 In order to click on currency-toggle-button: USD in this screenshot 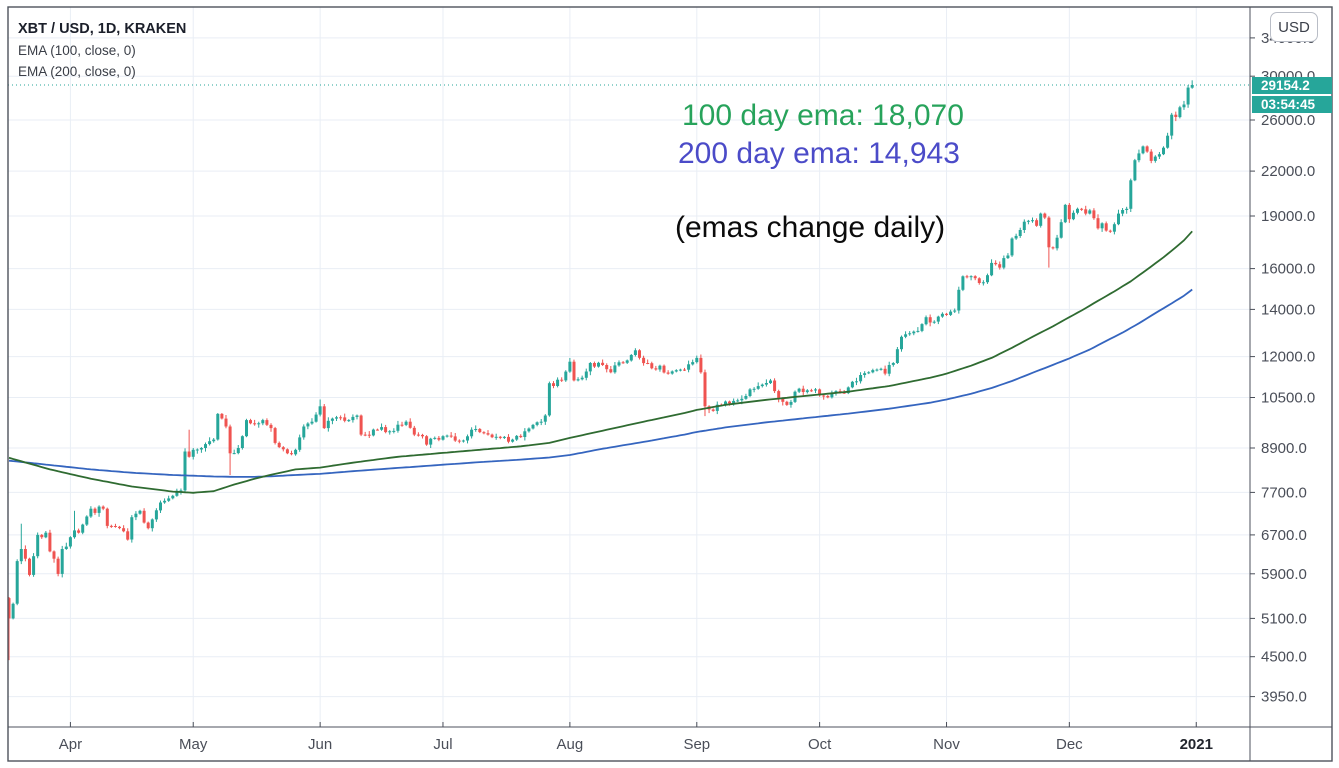, I will do `click(1294, 27)`.